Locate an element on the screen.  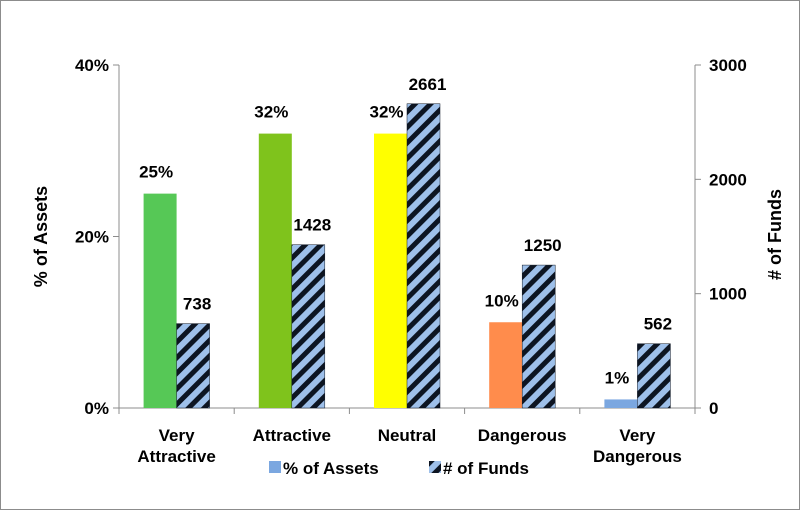
assets-data-label: 10% is located at coordinates (502, 300).